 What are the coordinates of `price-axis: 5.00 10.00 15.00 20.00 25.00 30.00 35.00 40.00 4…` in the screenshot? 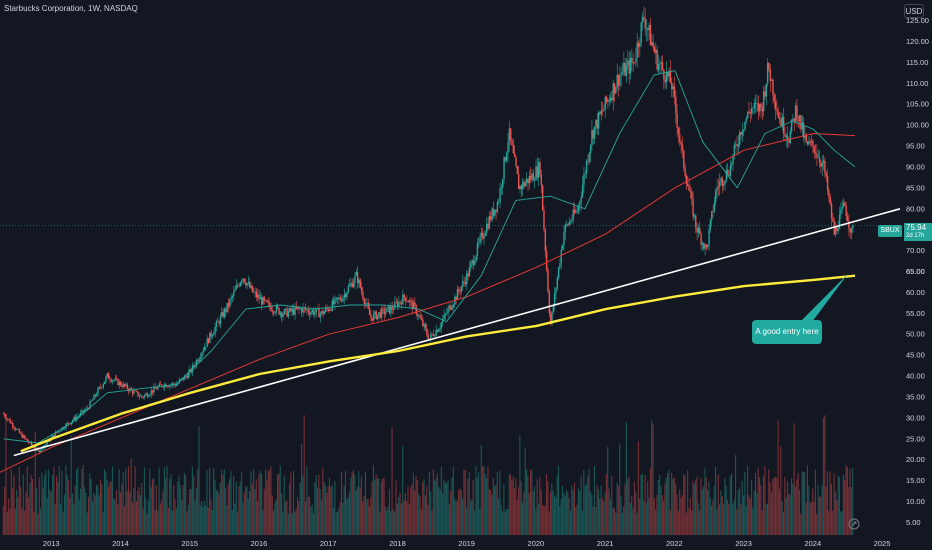 It's located at (917, 271).